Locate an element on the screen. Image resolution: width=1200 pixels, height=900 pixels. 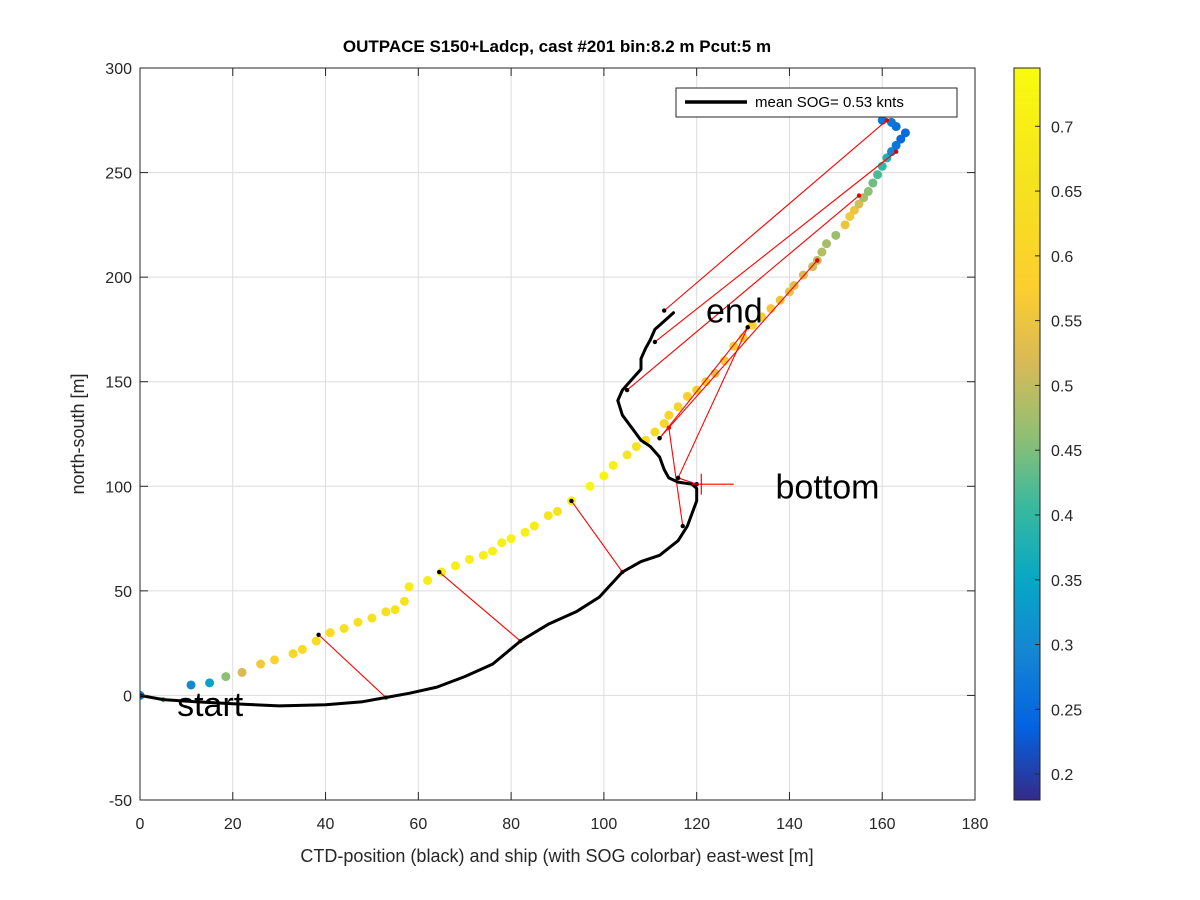
colorbar-tick-label: 0.25 is located at coordinates (1066, 710).